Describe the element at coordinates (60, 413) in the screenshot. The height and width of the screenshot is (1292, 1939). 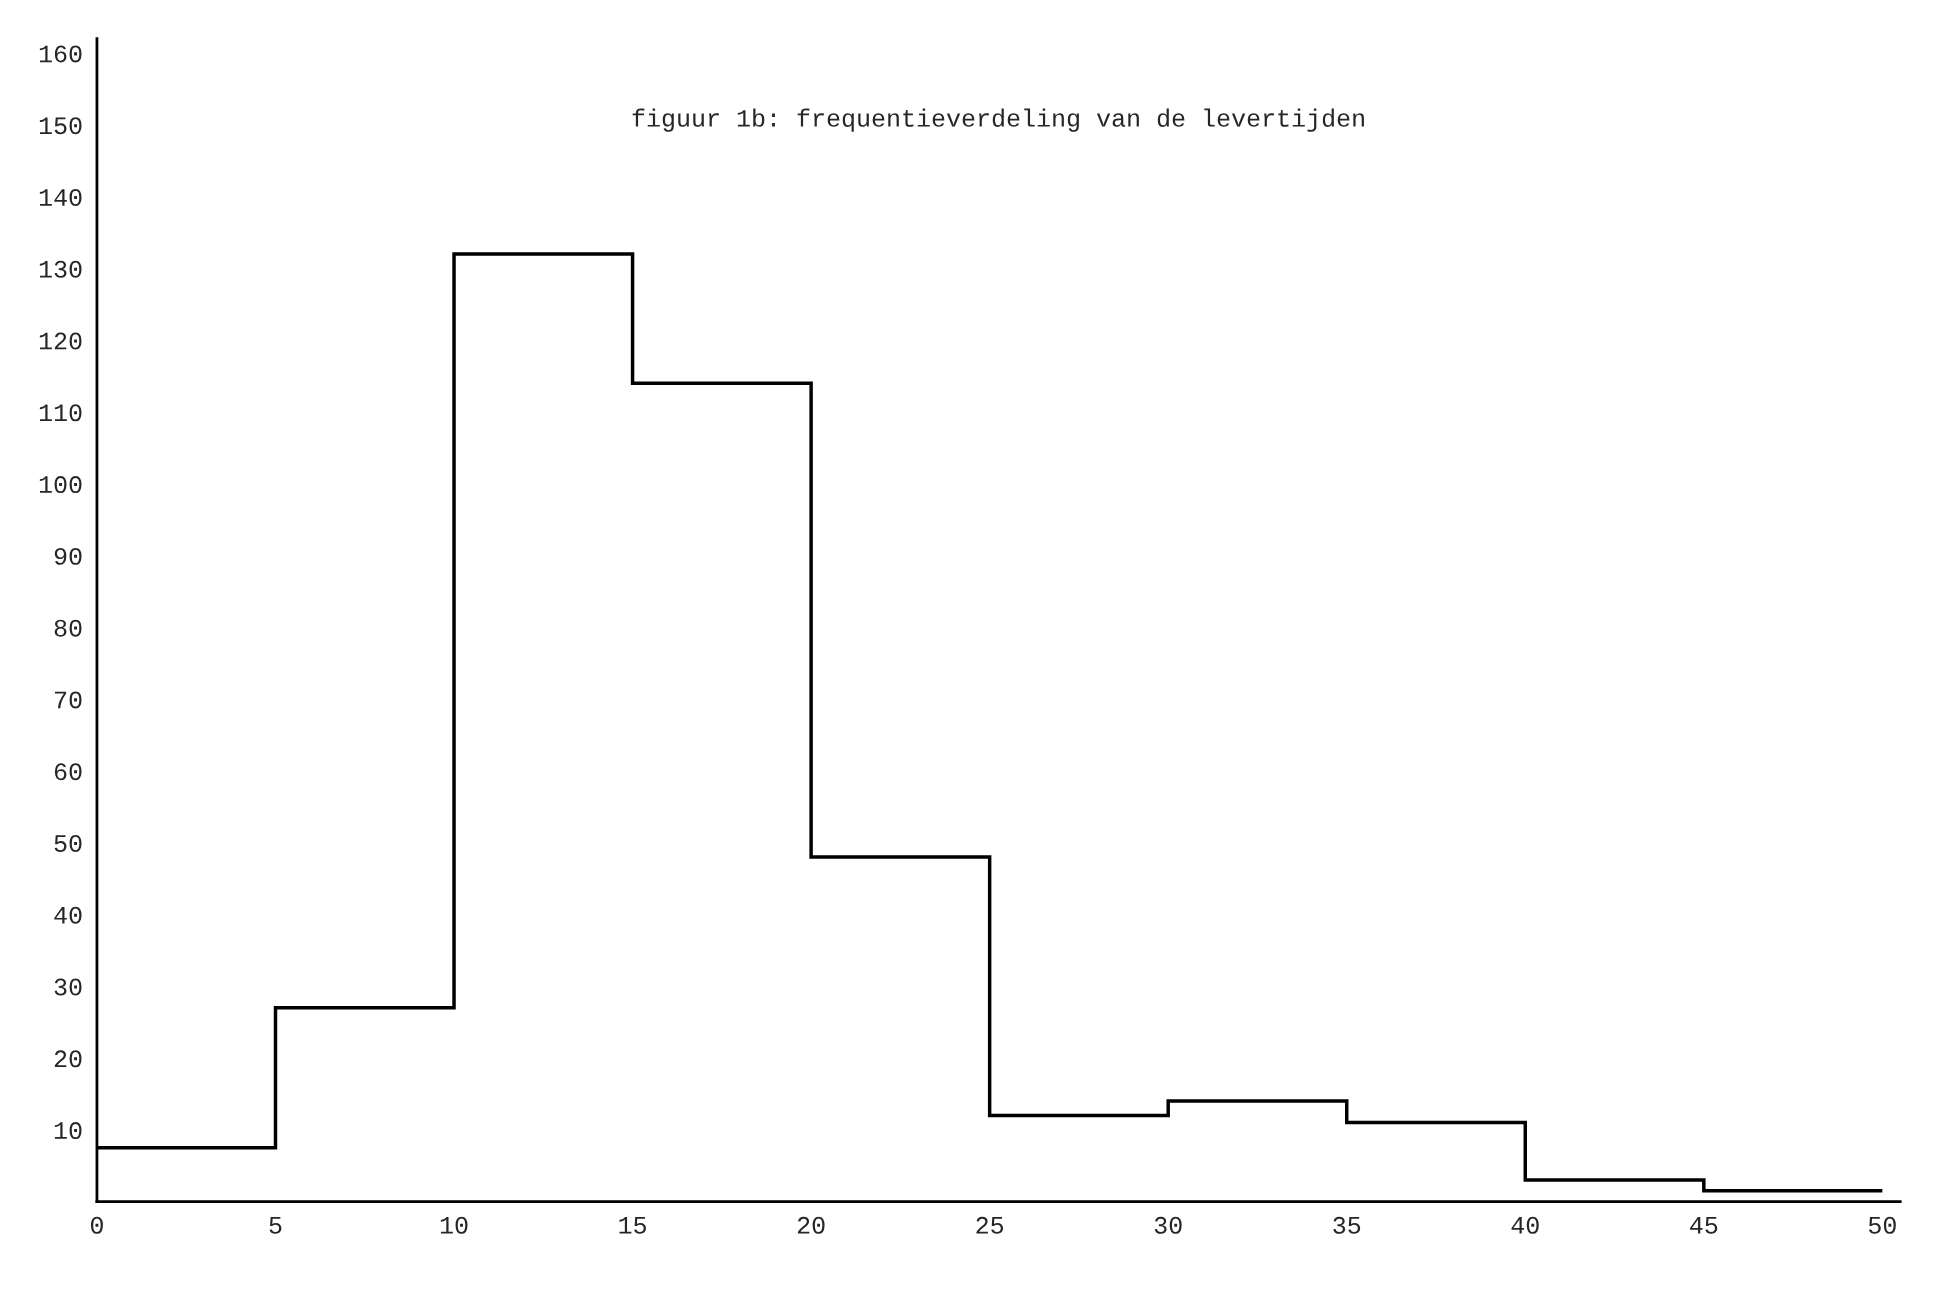
I see `y-tick-label: 110` at that location.